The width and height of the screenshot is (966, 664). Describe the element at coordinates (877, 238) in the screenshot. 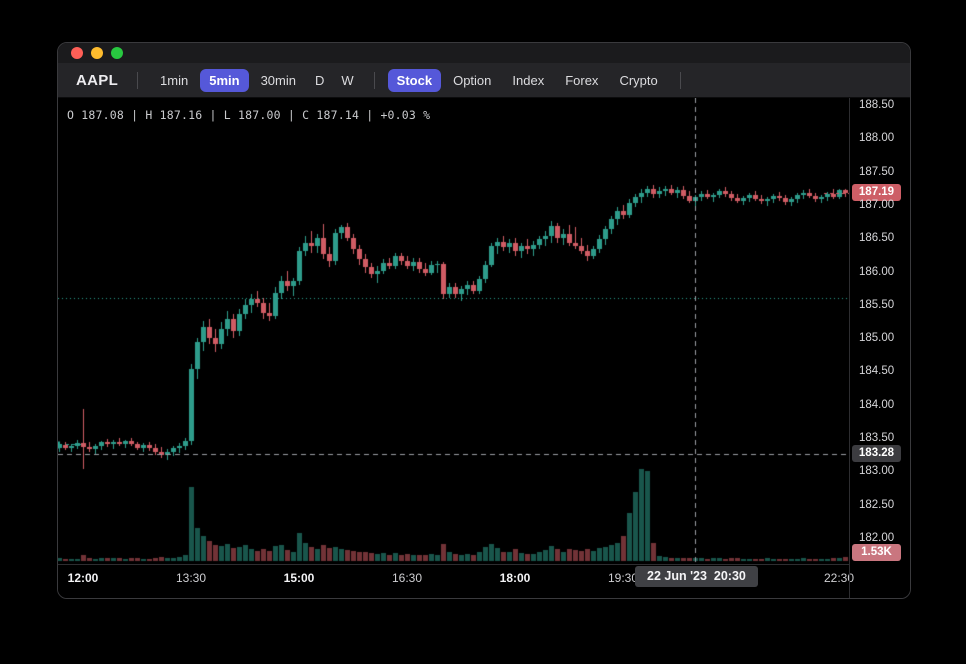

I see `price-tick-label: 186.50` at that location.